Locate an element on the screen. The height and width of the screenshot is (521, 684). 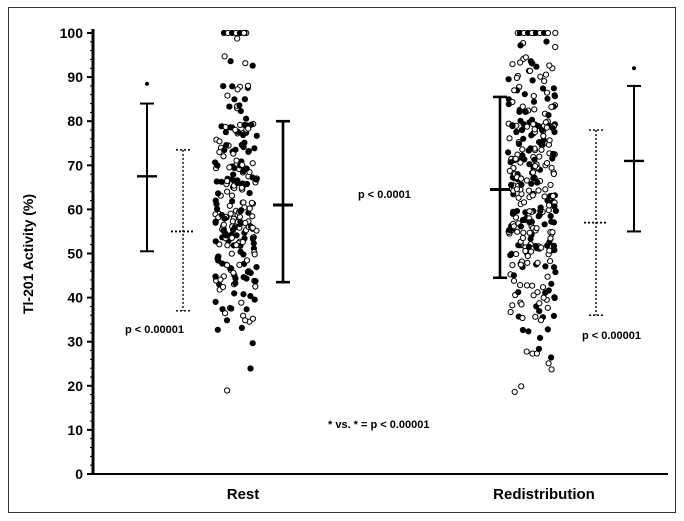
y-tick-label: 10 is located at coordinates (75, 430).